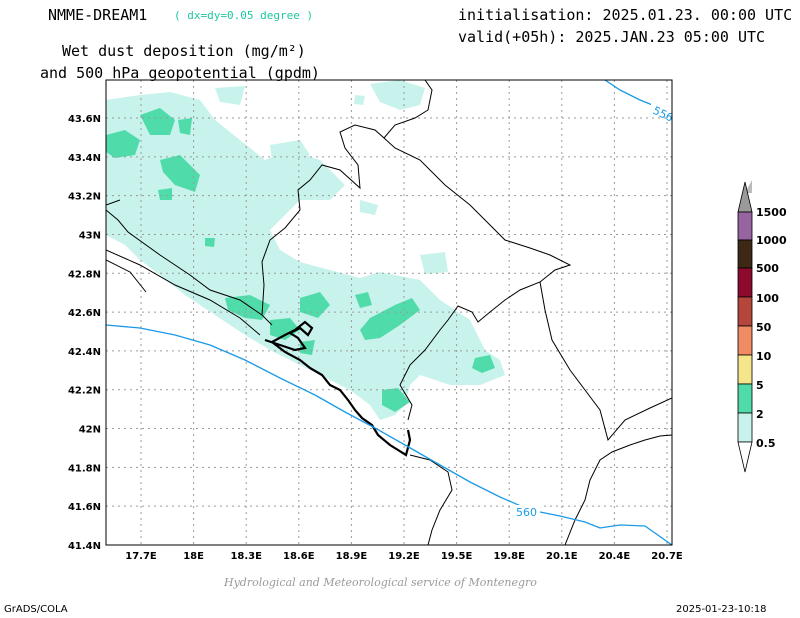 The width and height of the screenshot is (800, 618). Describe the element at coordinates (84, 197) in the screenshot. I see `lat-tick-label: 43.2N` at that location.